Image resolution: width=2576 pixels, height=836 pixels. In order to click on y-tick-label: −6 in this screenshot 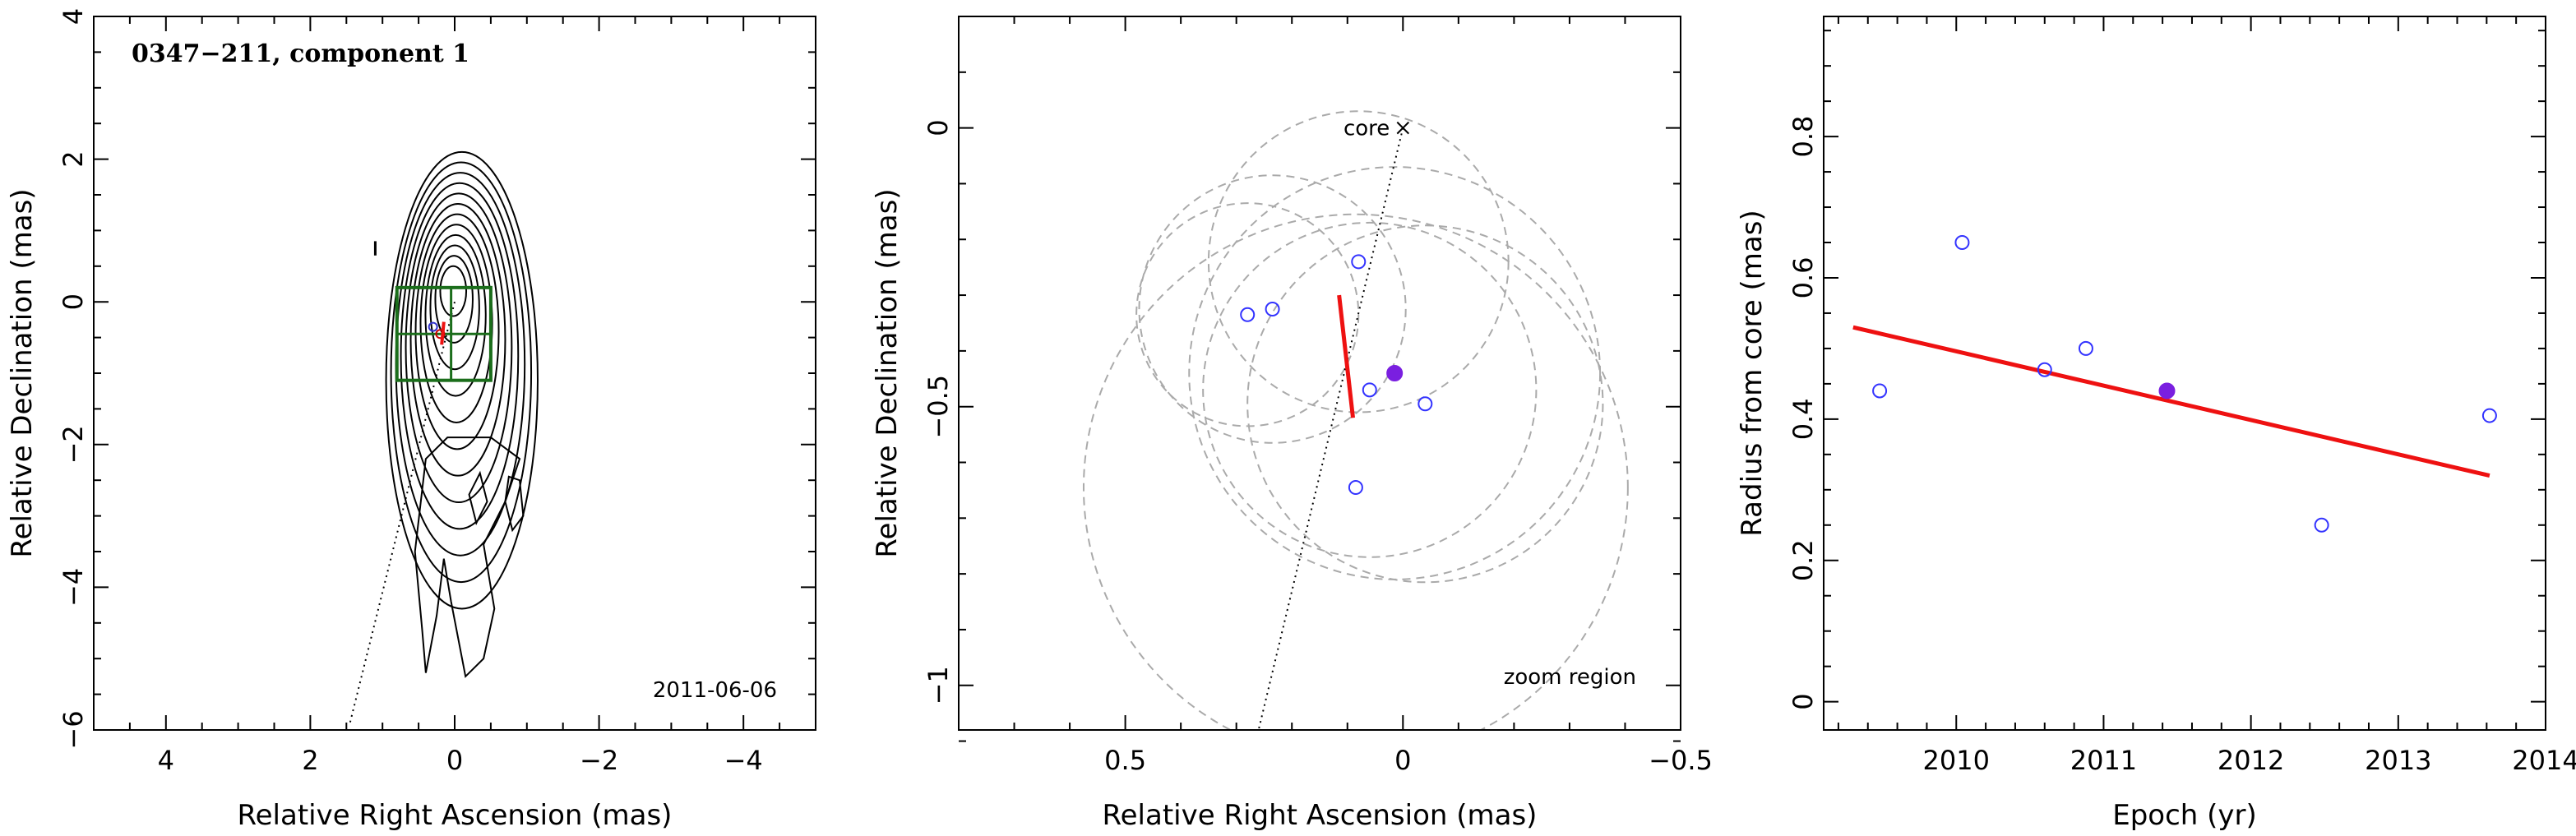, I will do `click(73, 729)`.